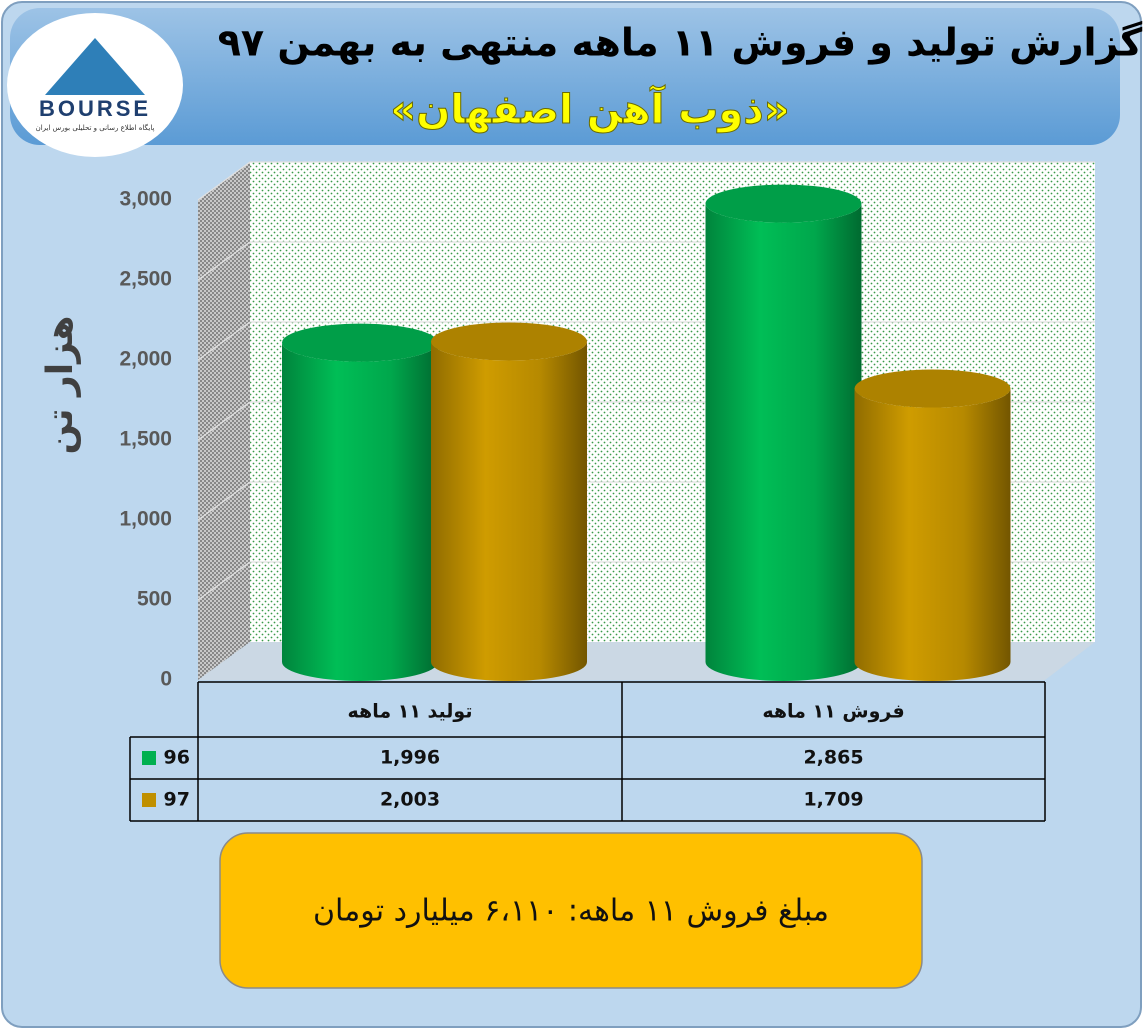  Describe the element at coordinates (565, 76) in the screenshot. I see `title-banner` at that location.